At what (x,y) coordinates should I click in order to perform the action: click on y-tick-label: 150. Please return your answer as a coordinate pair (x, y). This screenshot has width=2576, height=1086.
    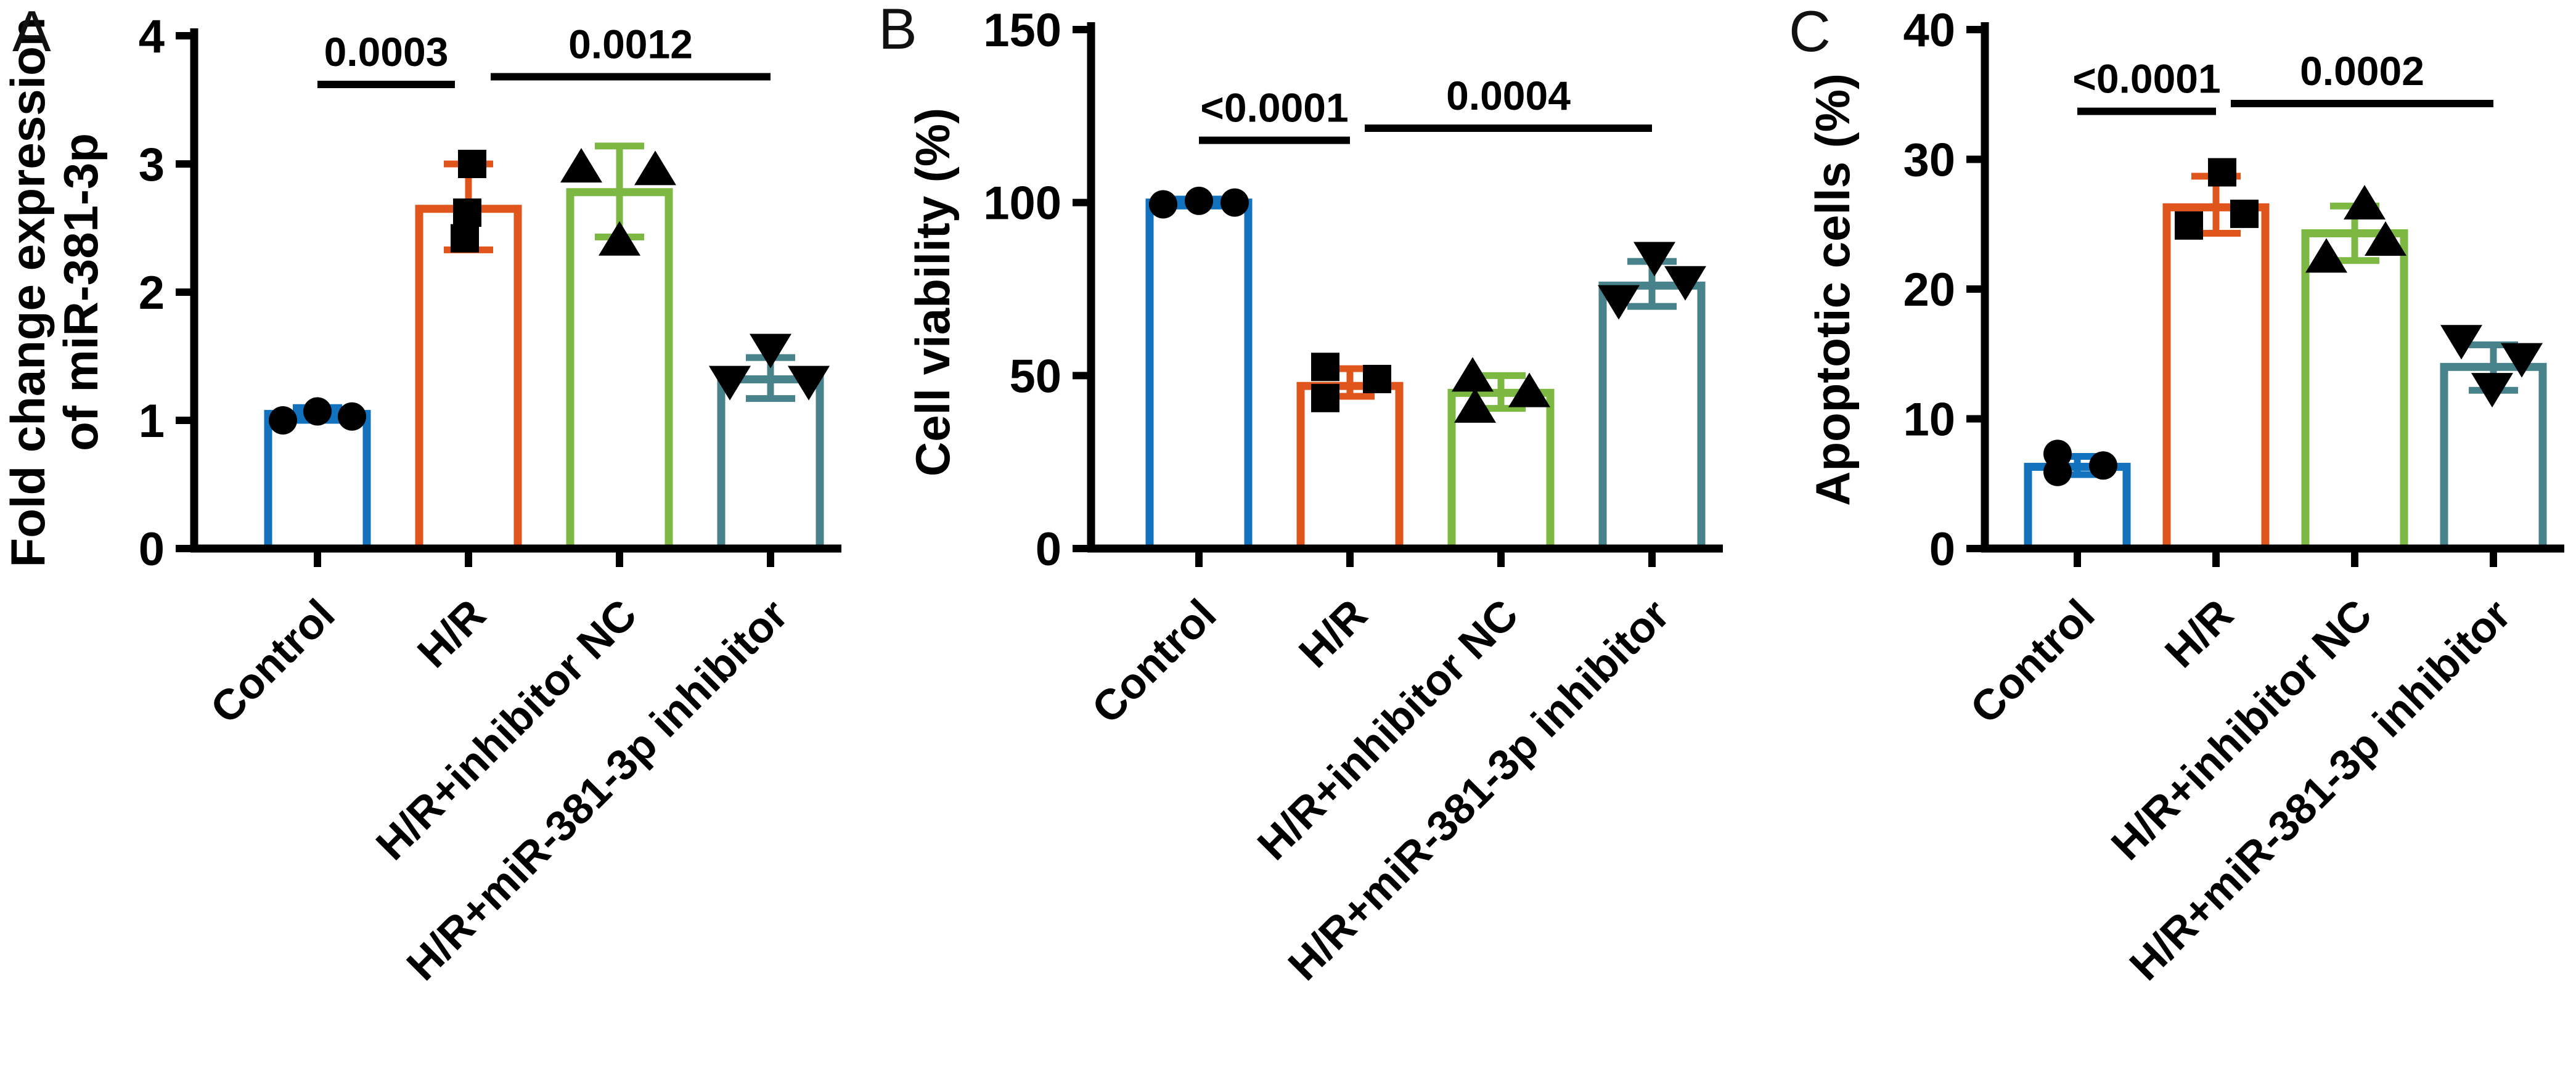
    Looking at the image, I should click on (1022, 30).